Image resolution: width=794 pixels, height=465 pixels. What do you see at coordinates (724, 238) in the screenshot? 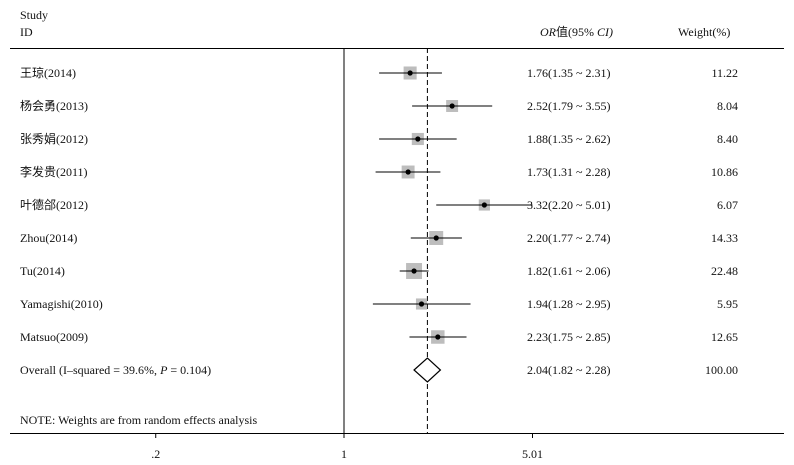
I see `study-weight-text: 14.33` at bounding box center [724, 238].